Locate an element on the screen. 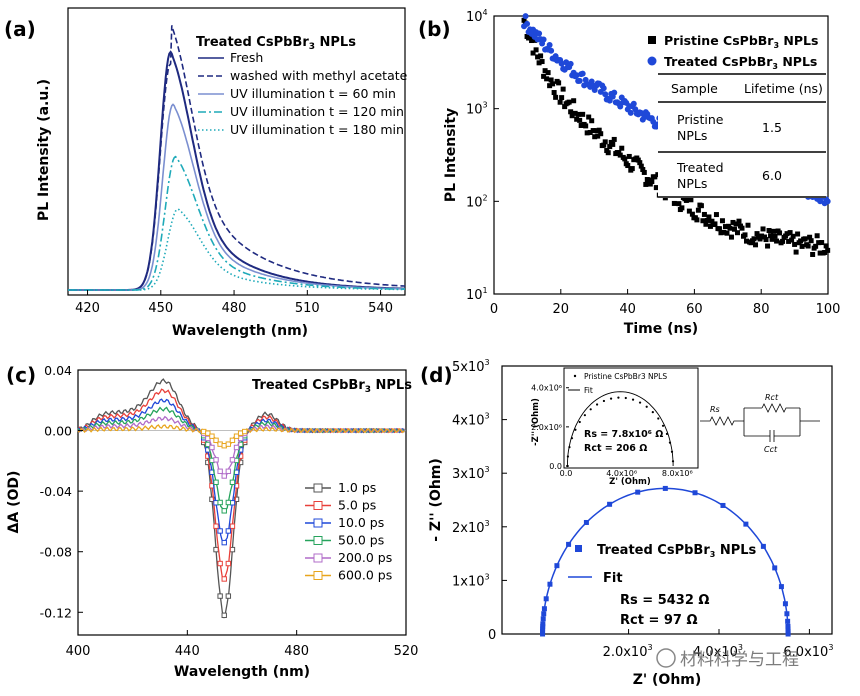 The width and height of the screenshot is (860, 696). panel-a-label: (a) is located at coordinates (20, 29).